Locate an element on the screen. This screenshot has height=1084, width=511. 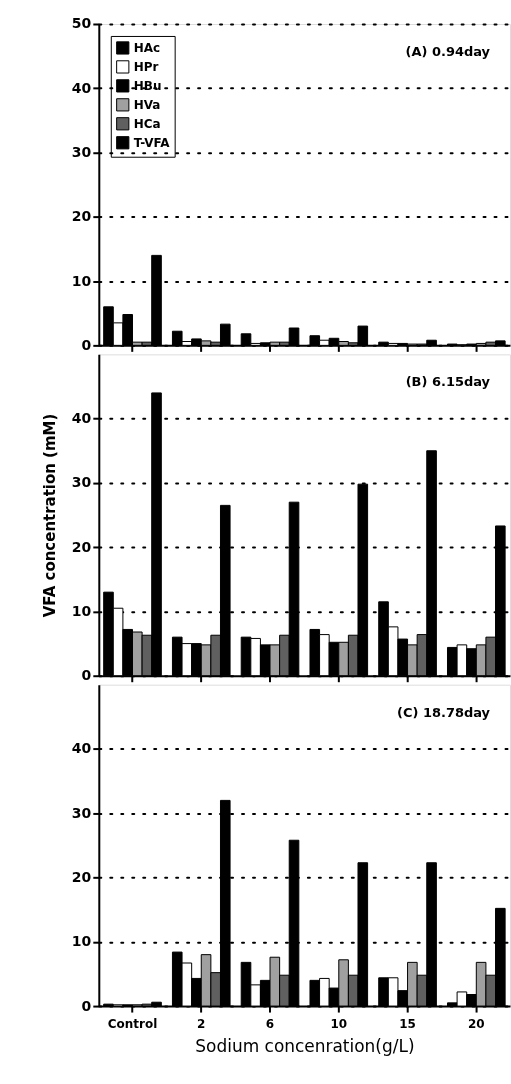
legend-label: HAc is located at coordinates (147, 47).